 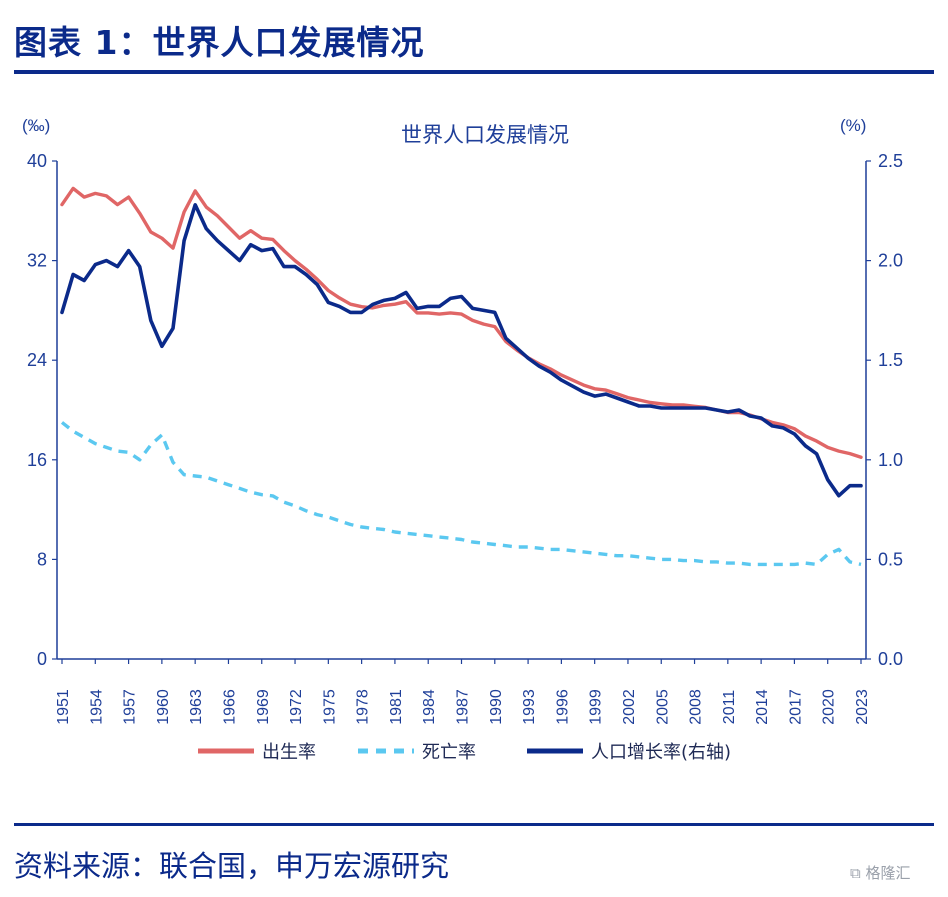 What do you see at coordinates (829, 707) in the screenshot?
I see `x-tick-label: 2020` at bounding box center [829, 707].